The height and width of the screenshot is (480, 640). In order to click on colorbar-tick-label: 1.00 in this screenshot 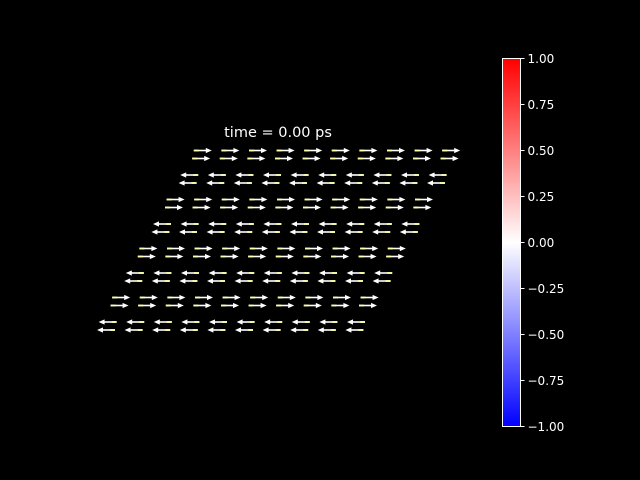, I will do `click(541, 59)`.